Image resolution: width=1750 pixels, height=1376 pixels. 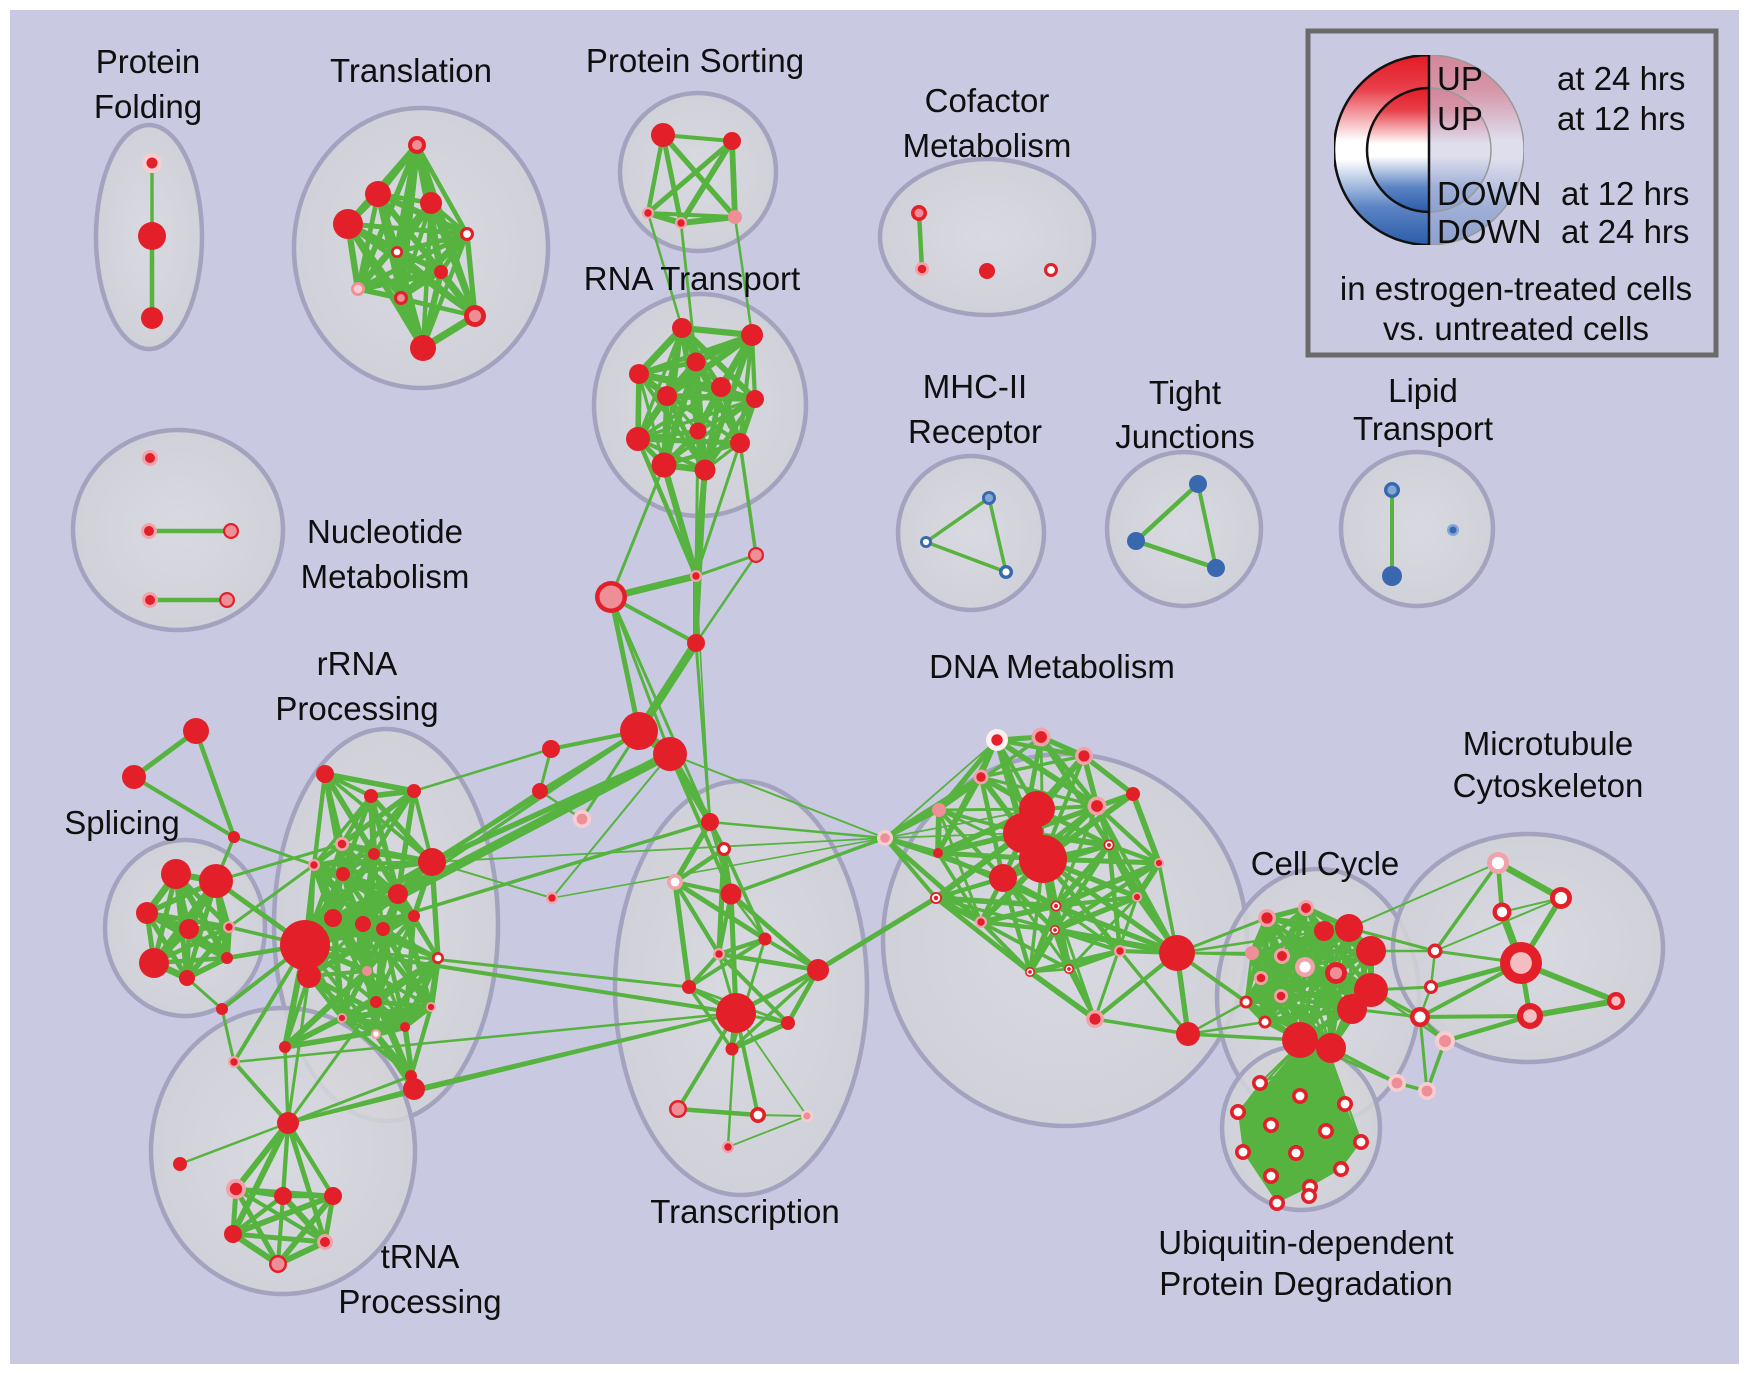 What do you see at coordinates (1306, 1283) in the screenshot?
I see `svg-text: Protein Degradation` at bounding box center [1306, 1283].